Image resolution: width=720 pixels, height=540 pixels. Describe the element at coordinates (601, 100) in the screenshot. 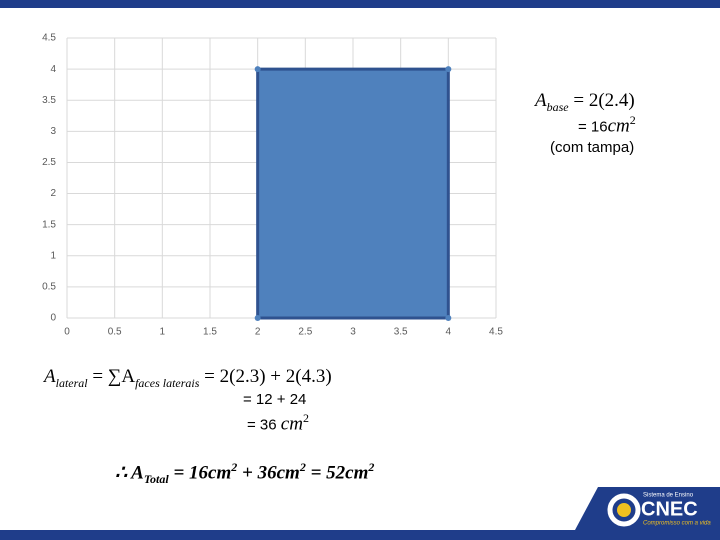

I see `expression: = 2(2.4)` at that location.